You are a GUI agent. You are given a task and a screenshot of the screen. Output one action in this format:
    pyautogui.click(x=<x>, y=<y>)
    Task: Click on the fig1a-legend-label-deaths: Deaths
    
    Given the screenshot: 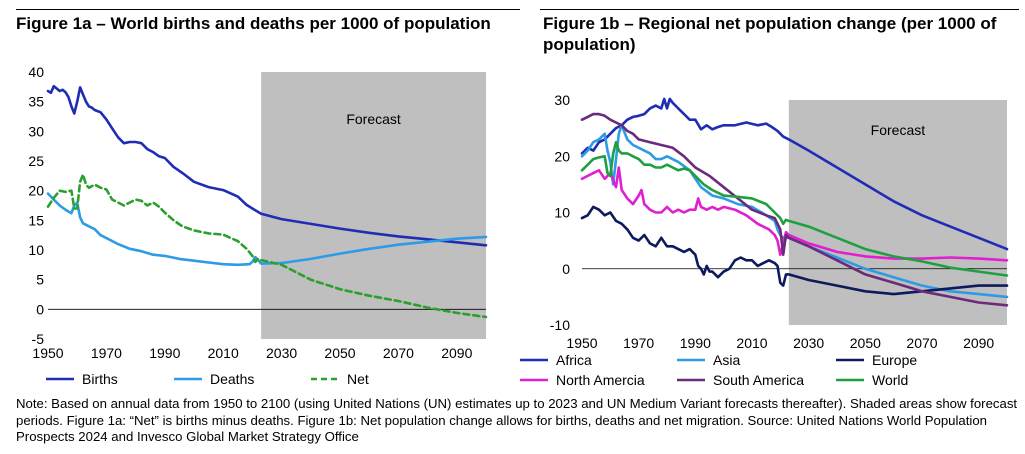 What is the action you would take?
    pyautogui.click(x=232, y=379)
    